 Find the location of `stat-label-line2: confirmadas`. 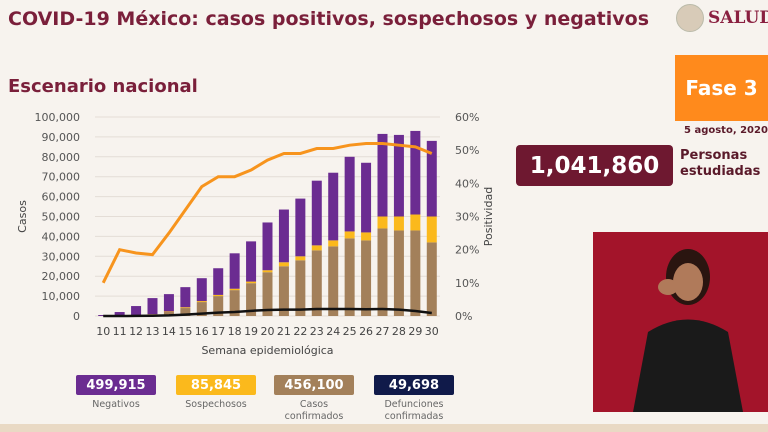

stat-label-line2: confirmadas is located at coordinates (414, 416).